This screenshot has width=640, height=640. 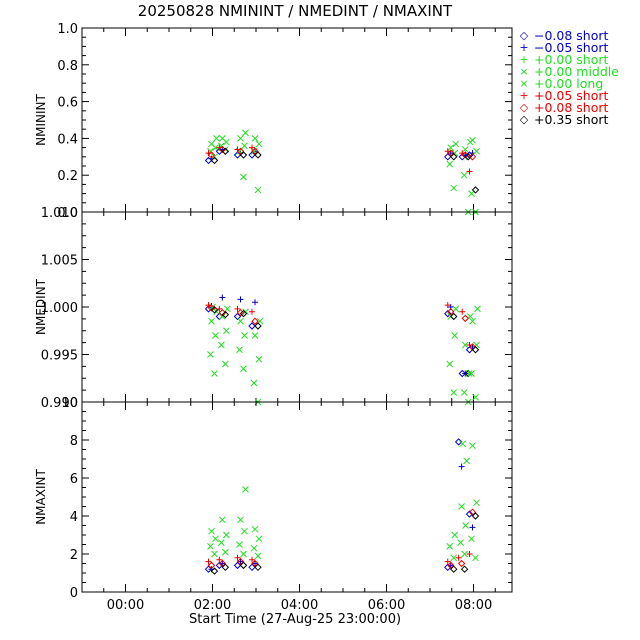 What do you see at coordinates (67, 66) in the screenshot?
I see `y-tick-label: 0.8` at bounding box center [67, 66].